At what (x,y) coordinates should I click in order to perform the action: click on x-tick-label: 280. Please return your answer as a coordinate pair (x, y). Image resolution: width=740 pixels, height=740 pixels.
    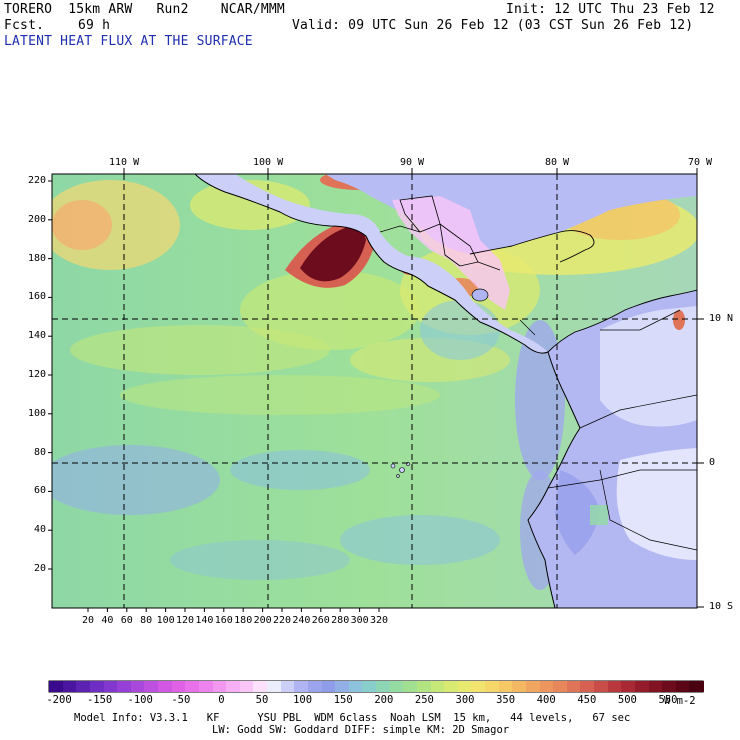
    Looking at the image, I should click on (340, 620).